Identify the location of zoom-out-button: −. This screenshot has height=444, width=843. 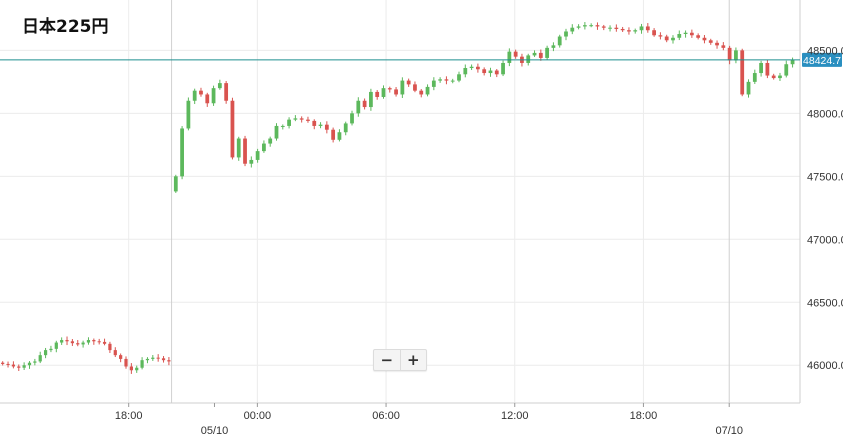
(387, 359).